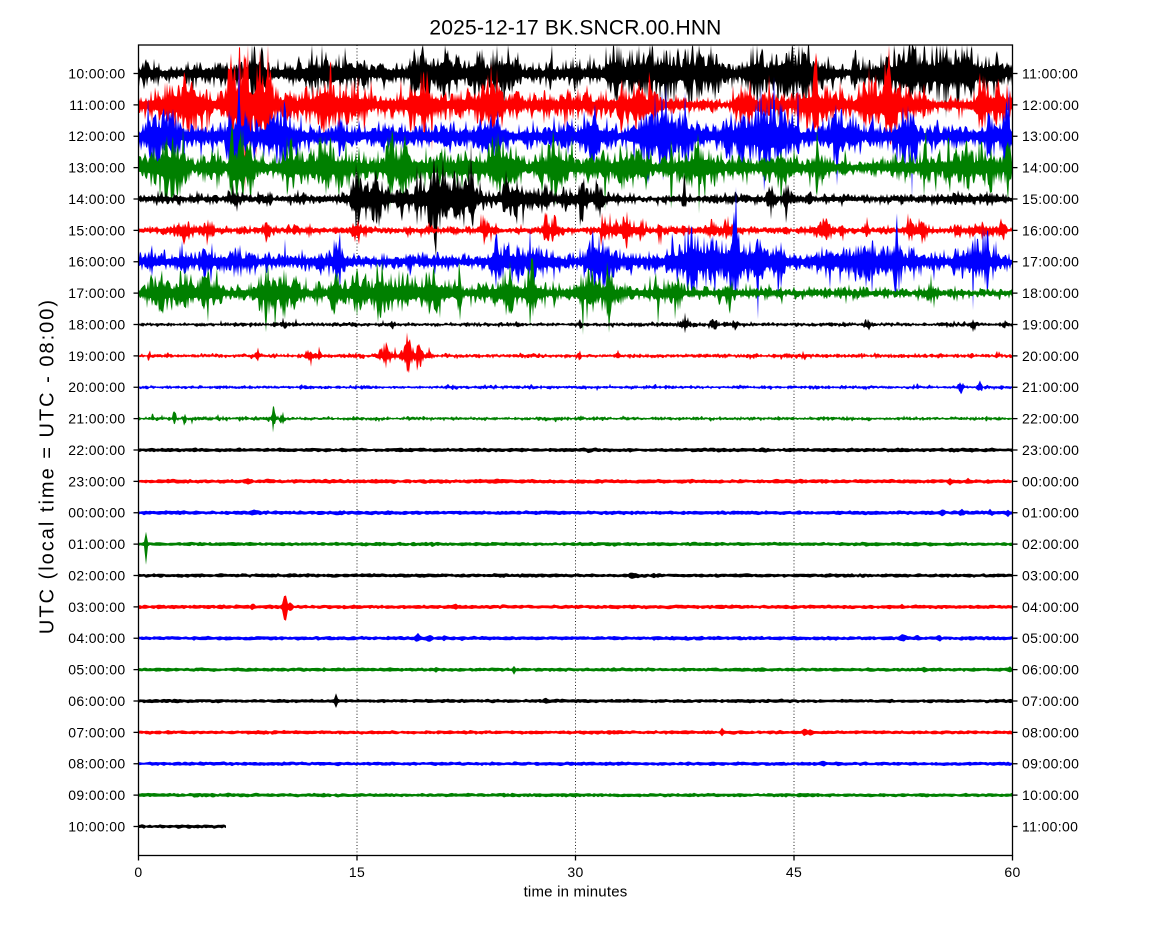 Image resolution: width=1150 pixels, height=950 pixels. I want to click on svg-text: 45, so click(794, 872).